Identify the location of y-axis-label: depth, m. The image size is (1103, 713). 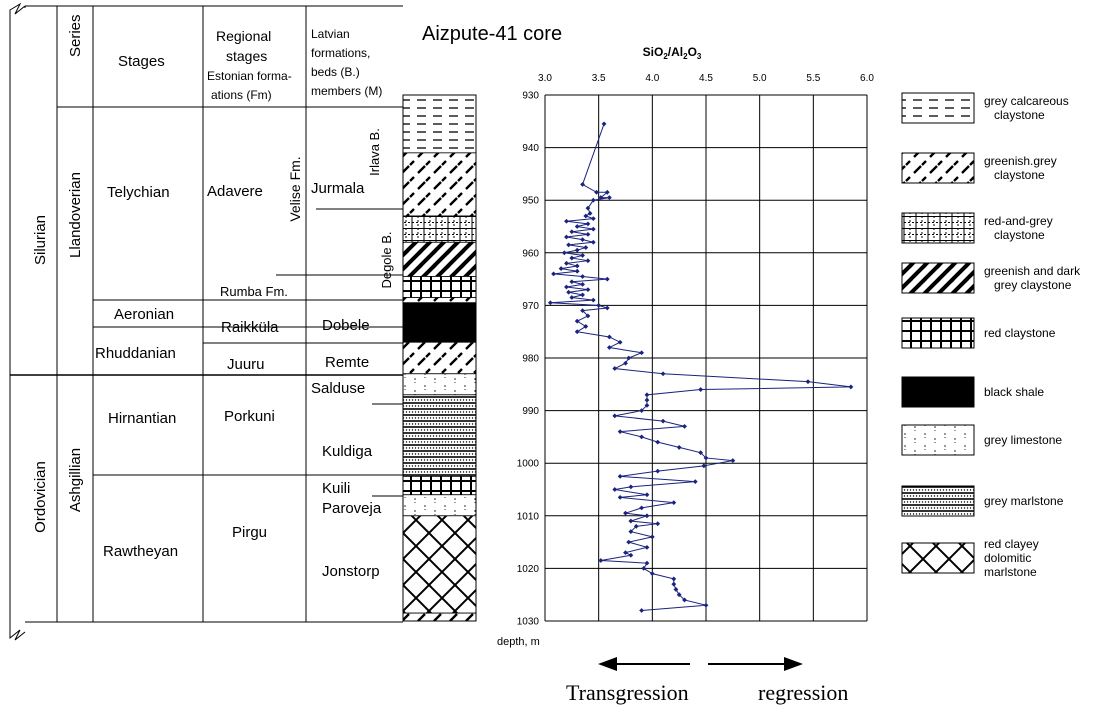
(518, 642).